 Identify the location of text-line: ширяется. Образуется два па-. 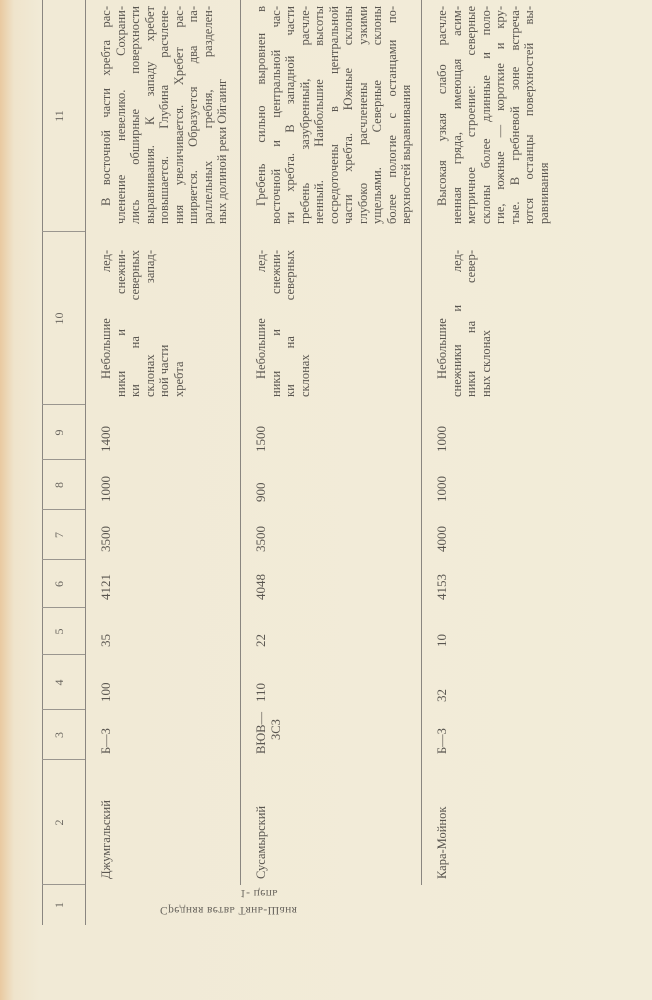
(193, 115).